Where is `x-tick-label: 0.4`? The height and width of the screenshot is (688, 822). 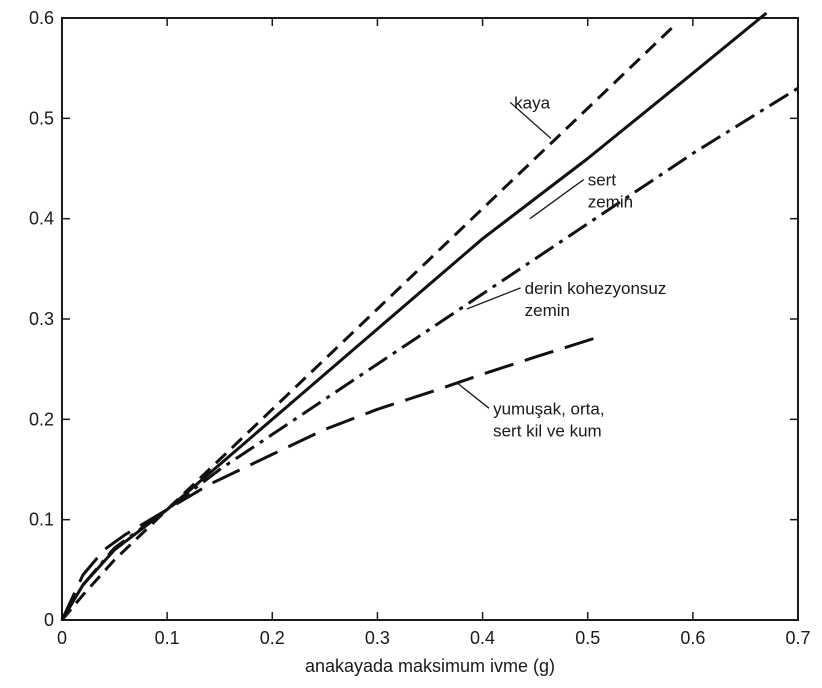
x-tick-label: 0.4 is located at coordinates (482, 638).